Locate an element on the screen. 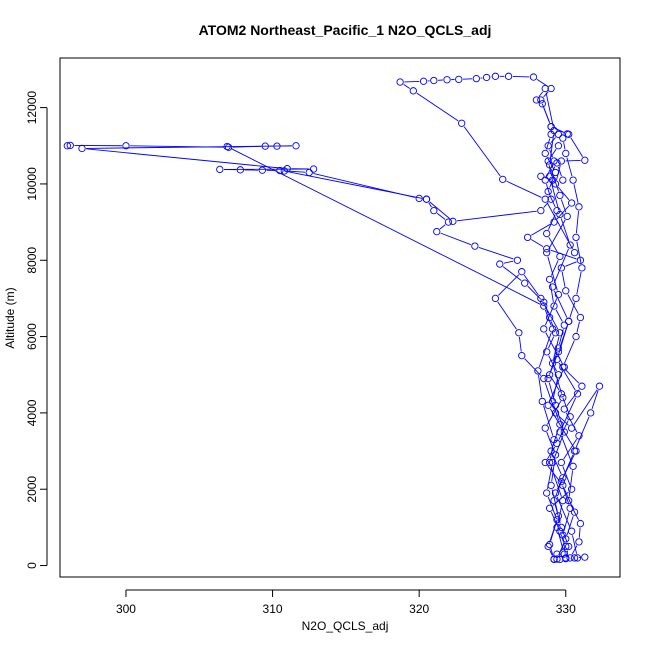 This screenshot has width=650, height=650. y-axis: 0 2000 4000 6000 8000 10000 12000 is located at coordinates (36, 330).